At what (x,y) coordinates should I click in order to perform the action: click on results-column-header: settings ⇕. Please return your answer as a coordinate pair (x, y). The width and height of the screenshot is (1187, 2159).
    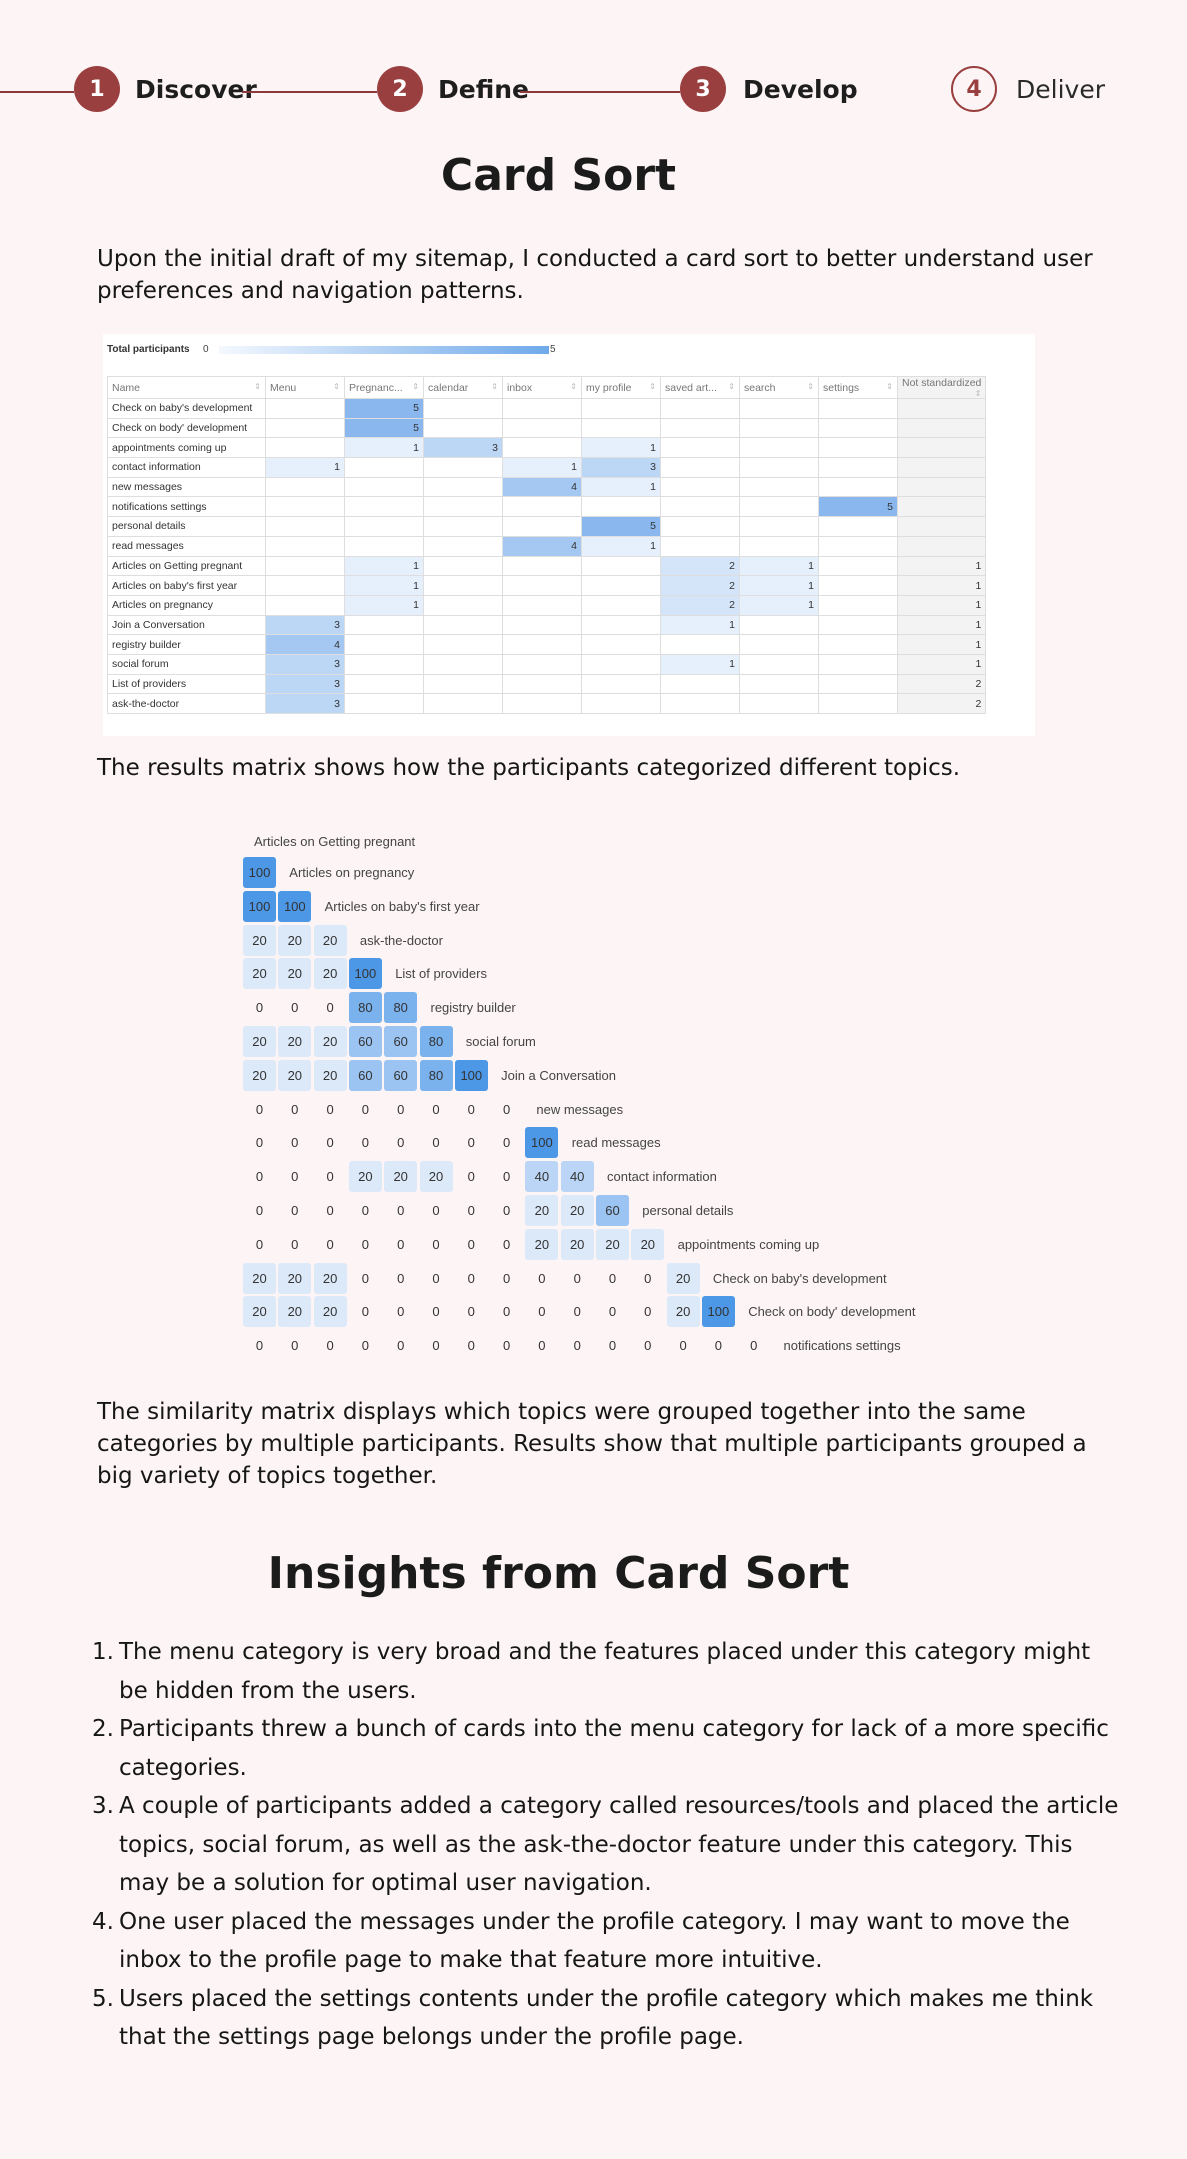
    Looking at the image, I should click on (858, 387).